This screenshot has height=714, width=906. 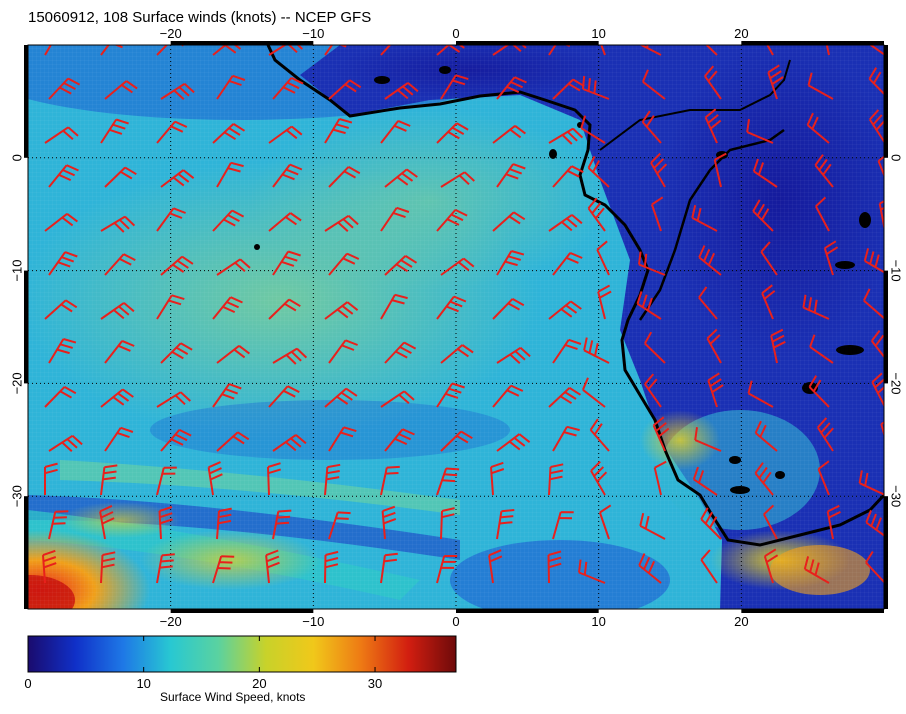 I want to click on lat-tick-label-left: −20, so click(x=16, y=383).